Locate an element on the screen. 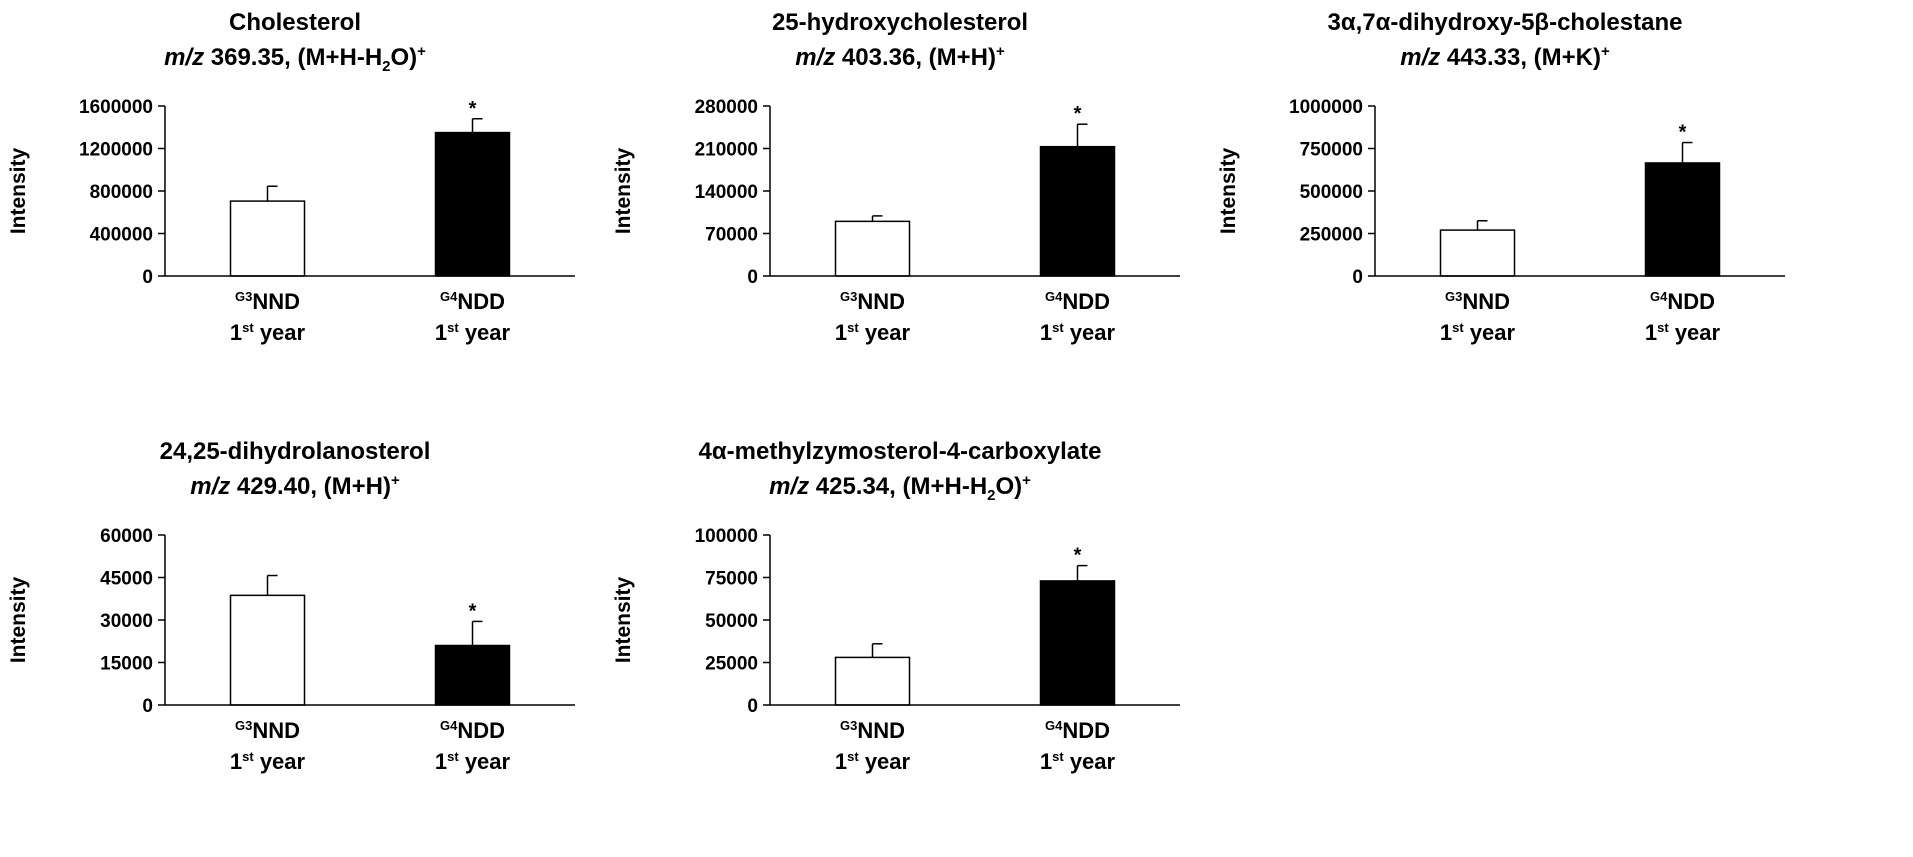  chart-subtitle: m/z 403.36, (M+H)+ is located at coordinates (900, 57).